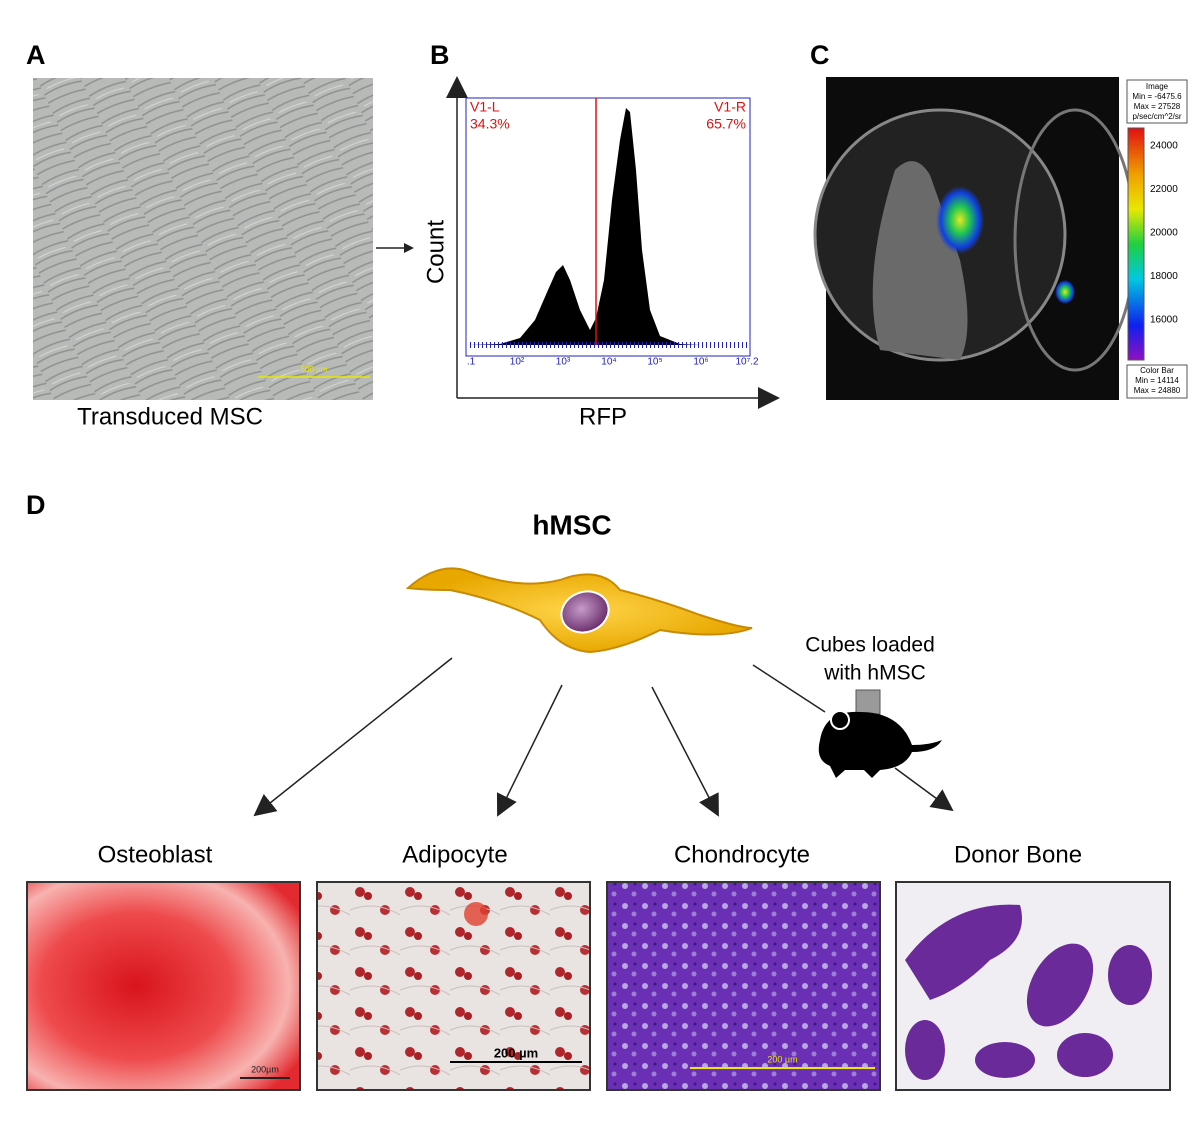  Describe the element at coordinates (840, 720) in the screenshot. I see `mouse-ear` at that location.